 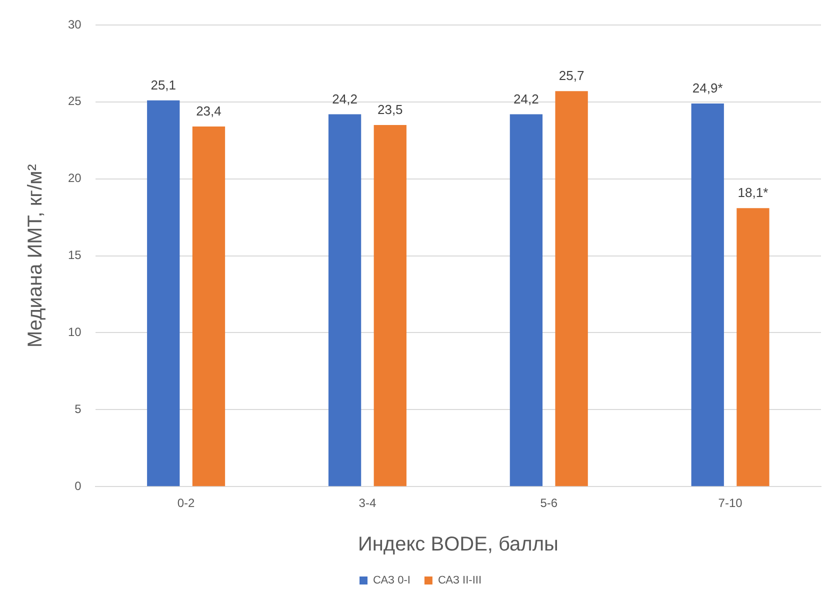 I want to click on y-tick-label: 5, so click(x=78, y=409).